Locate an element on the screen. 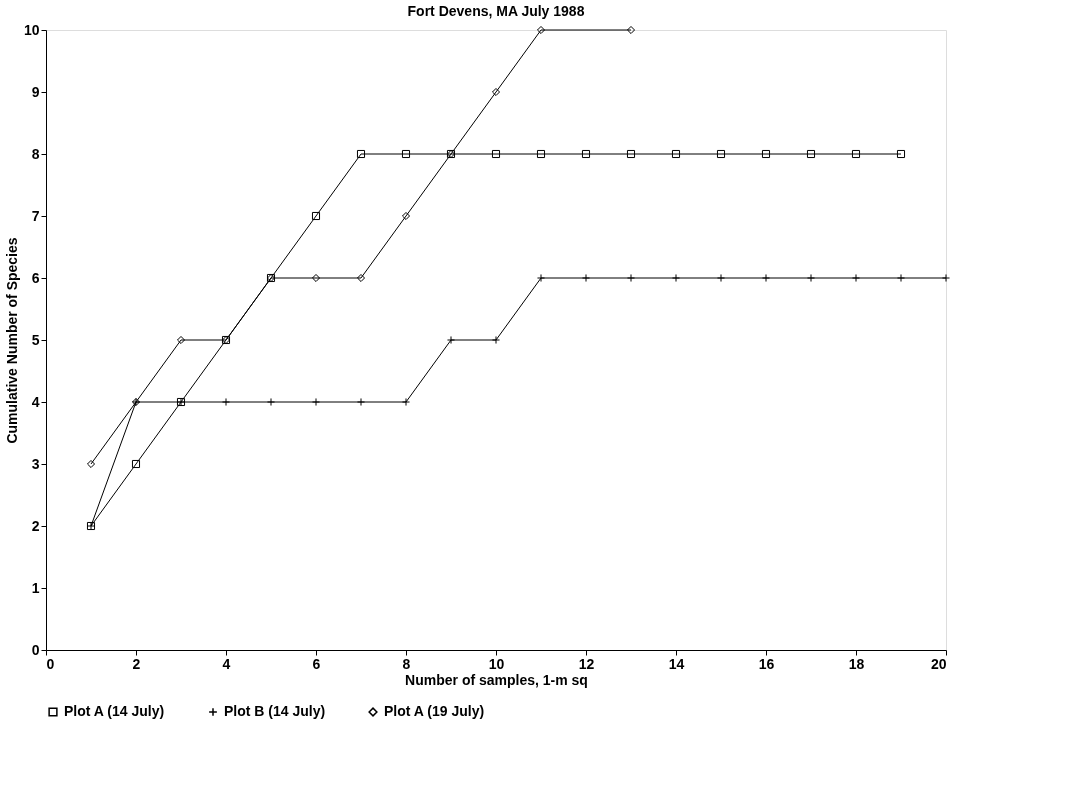 Image resolution: width=1072 pixels, height=800 pixels. x-tick-label: 2 is located at coordinates (136, 663).